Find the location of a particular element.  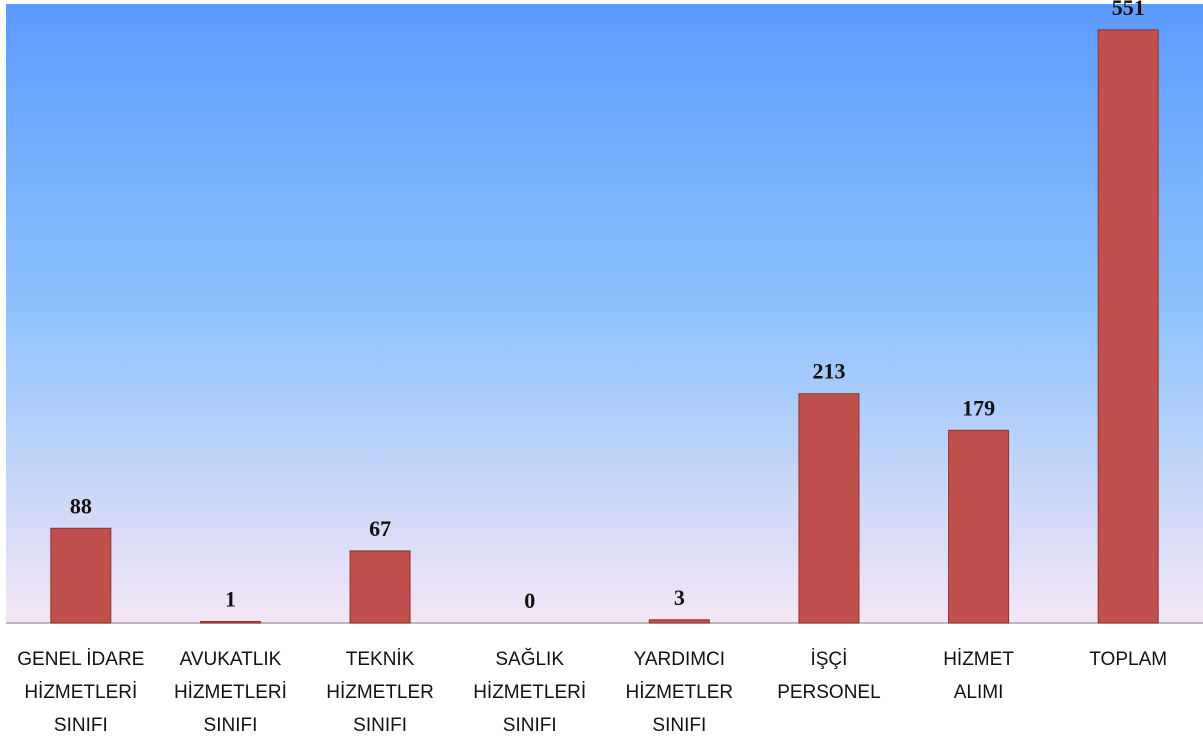

category-label-line: İŞÇİ is located at coordinates (828, 659).